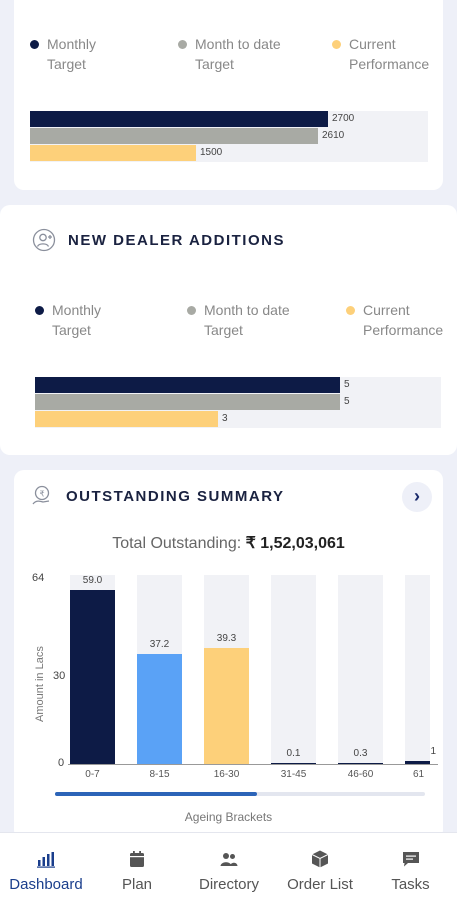 The image size is (457, 900). What do you see at coordinates (228, 817) in the screenshot?
I see `x-axis-label: Ageing Brackets` at bounding box center [228, 817].